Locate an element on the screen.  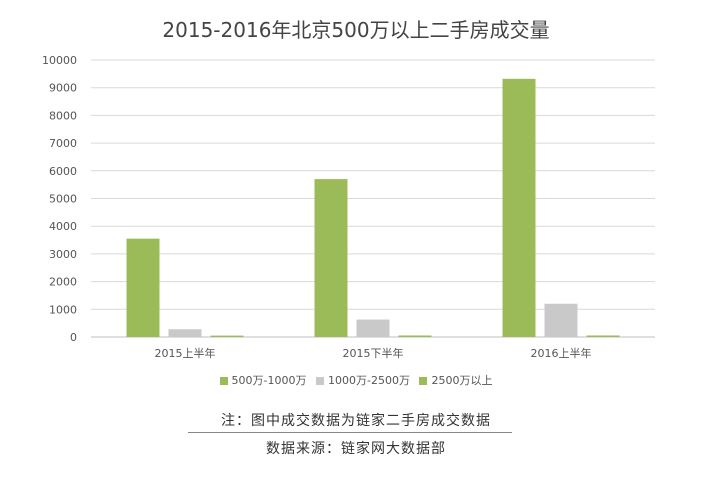
bar-series-2-2015上半年 is located at coordinates (185, 333).